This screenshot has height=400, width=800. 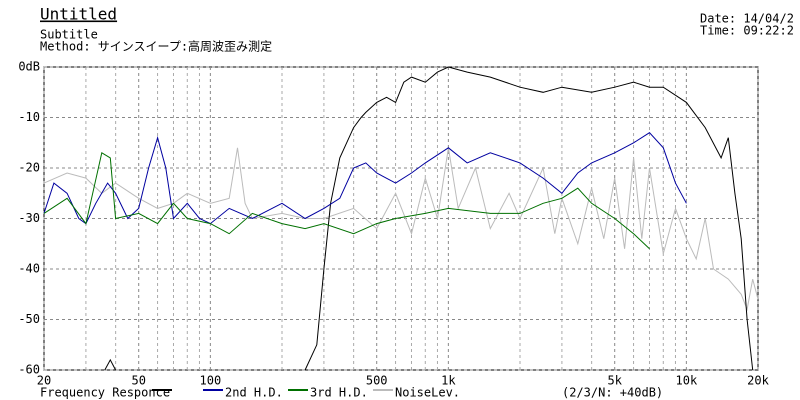 What do you see at coordinates (105, 393) in the screenshot?
I see `legend-label: Frequency Responce` at bounding box center [105, 393].